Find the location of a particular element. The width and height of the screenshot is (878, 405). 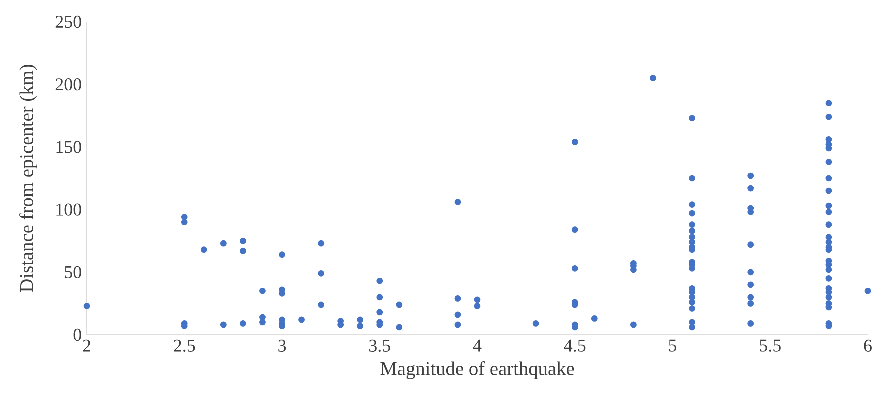

x-tick-label: 5 is located at coordinates (673, 346).